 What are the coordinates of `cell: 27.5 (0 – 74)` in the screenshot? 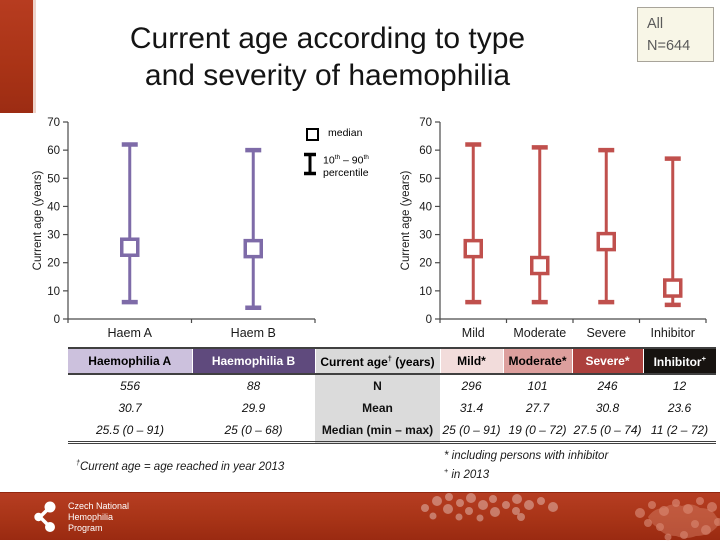 It's located at (607, 430).